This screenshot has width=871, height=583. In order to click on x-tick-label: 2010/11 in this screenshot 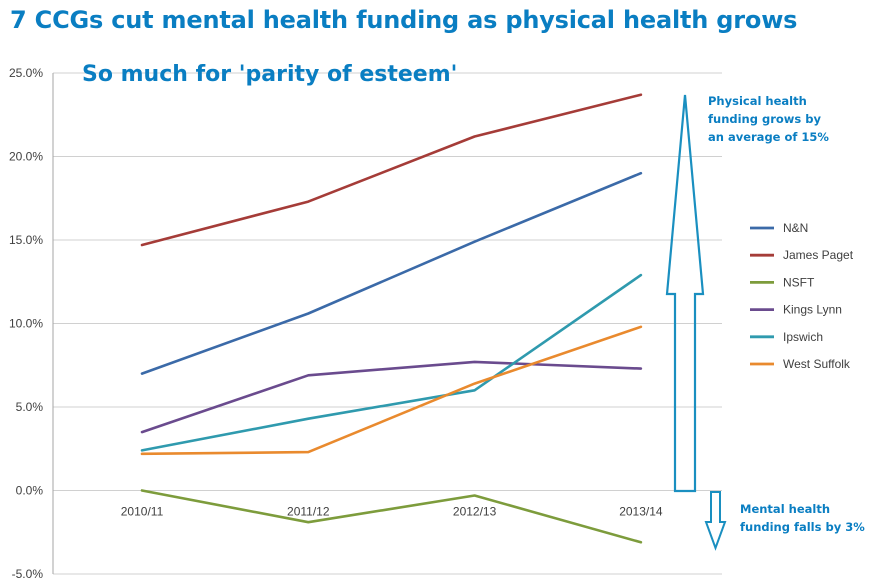, I will do `click(142, 512)`.